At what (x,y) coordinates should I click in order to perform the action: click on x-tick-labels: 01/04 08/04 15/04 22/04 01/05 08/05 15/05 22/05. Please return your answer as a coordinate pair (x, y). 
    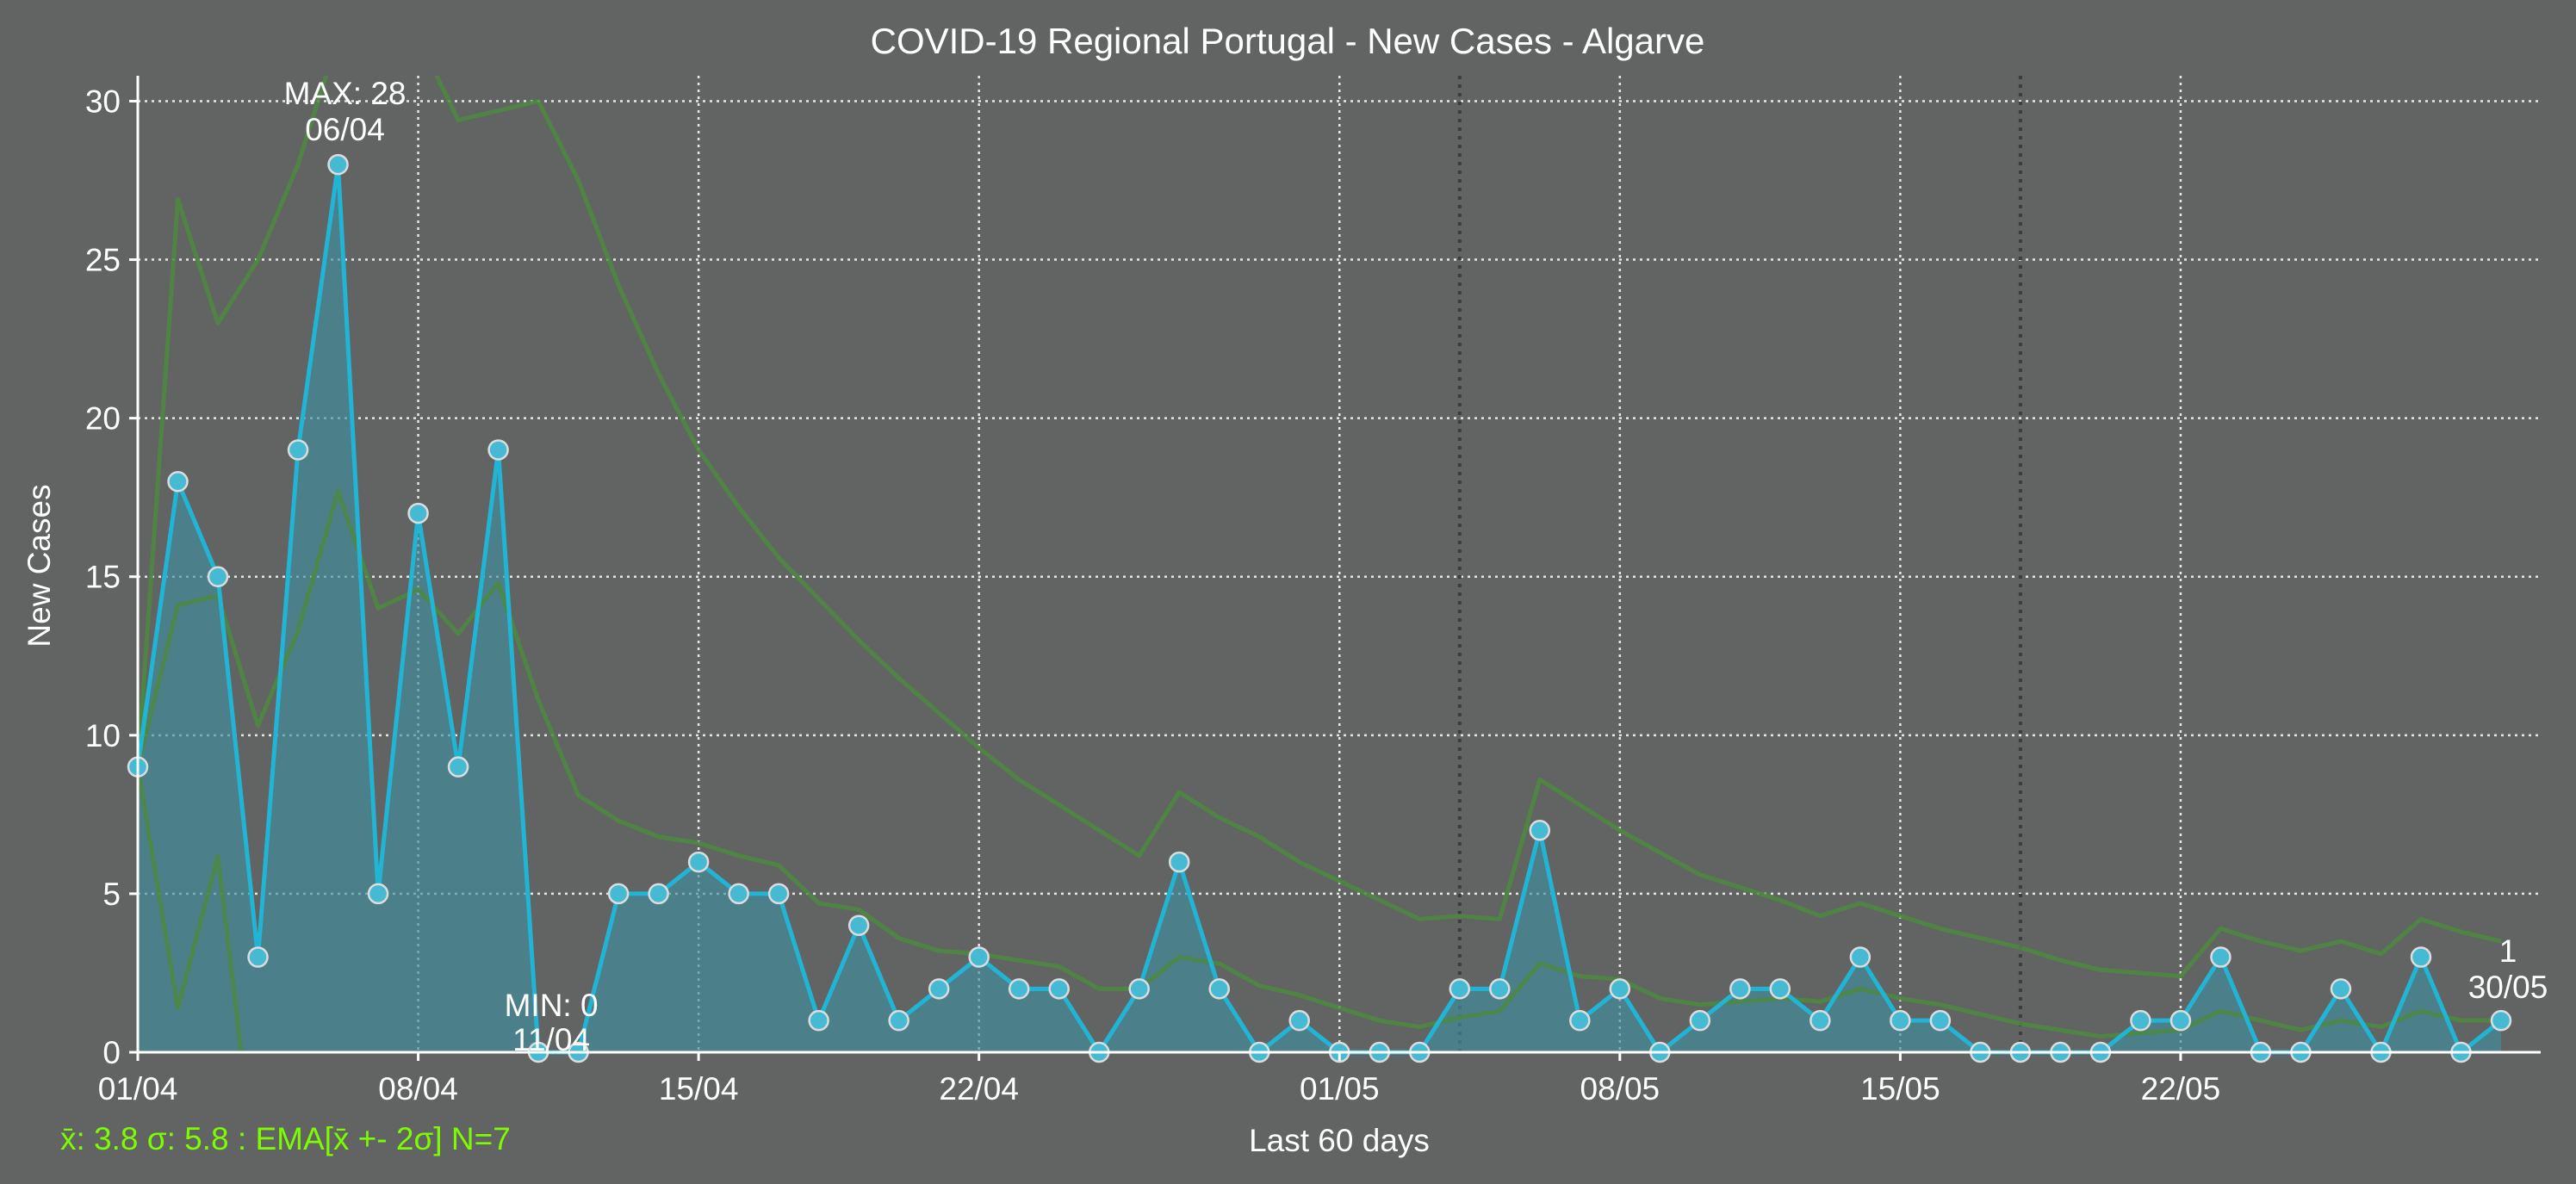
    Looking at the image, I should click on (1160, 1079).